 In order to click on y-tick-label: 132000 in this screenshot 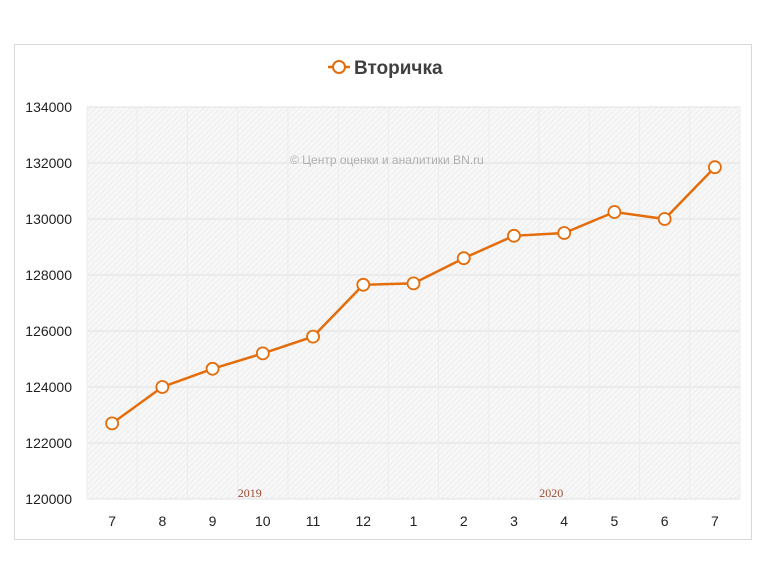, I will do `click(48, 163)`.